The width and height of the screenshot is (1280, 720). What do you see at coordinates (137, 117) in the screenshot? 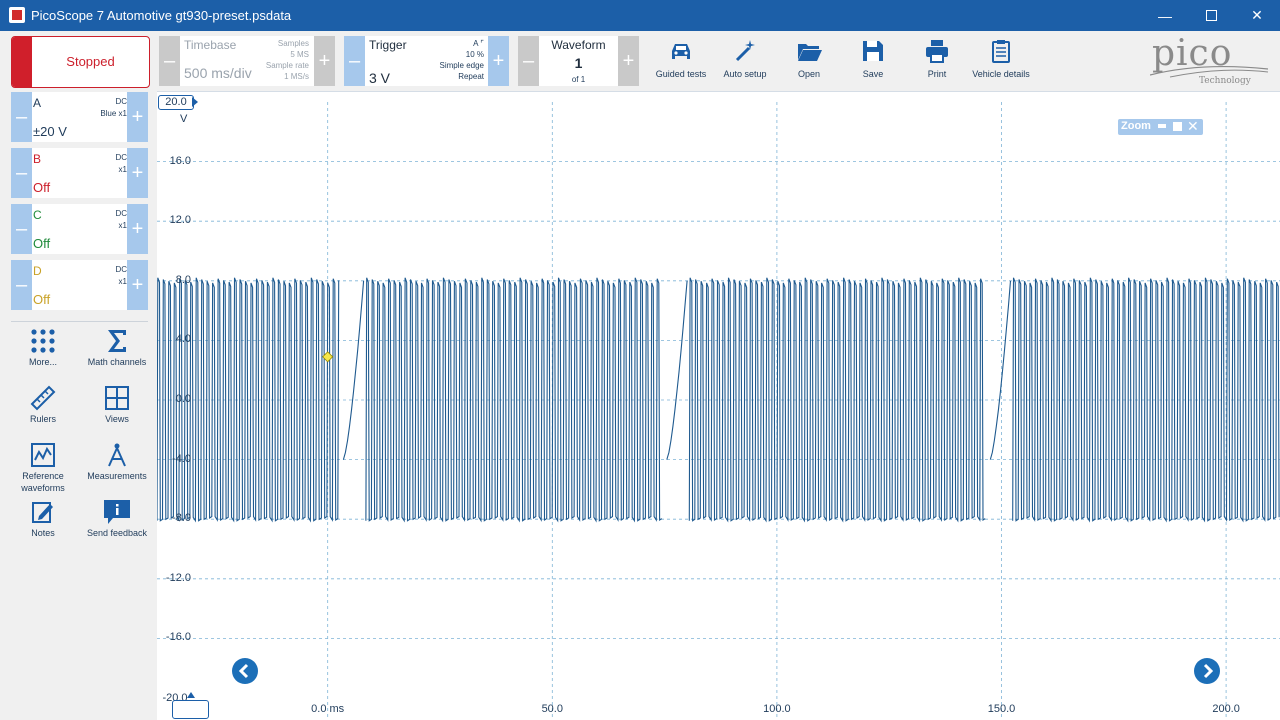
I see `channel-a-increase-button: +` at bounding box center [137, 117].